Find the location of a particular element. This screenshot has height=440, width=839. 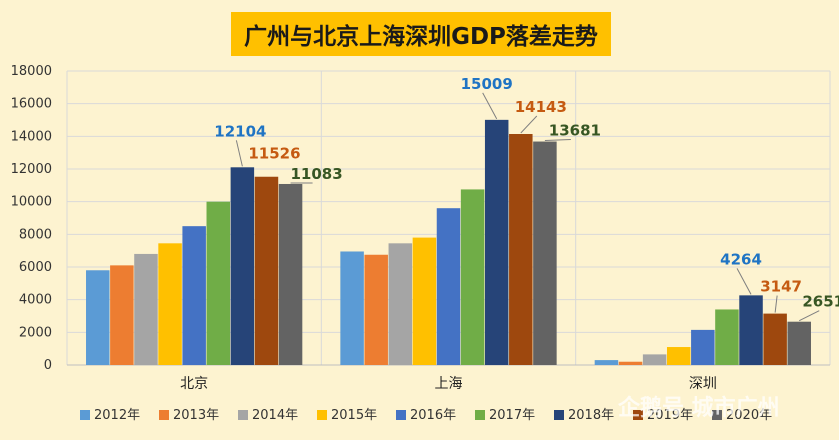

legend-label: 2015年 is located at coordinates (354, 415).